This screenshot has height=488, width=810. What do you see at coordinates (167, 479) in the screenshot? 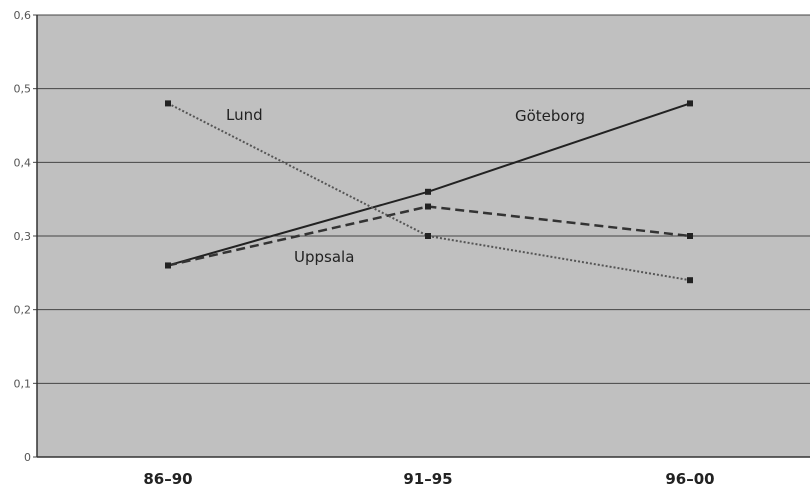
I see `x-tick-label: 86–90` at bounding box center [167, 479].